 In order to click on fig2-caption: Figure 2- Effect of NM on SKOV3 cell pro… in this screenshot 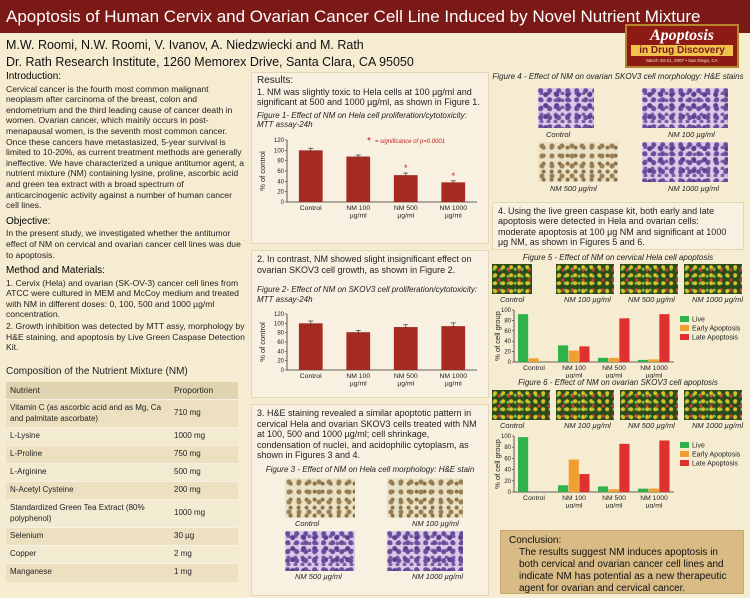, I will do `click(367, 294)`.